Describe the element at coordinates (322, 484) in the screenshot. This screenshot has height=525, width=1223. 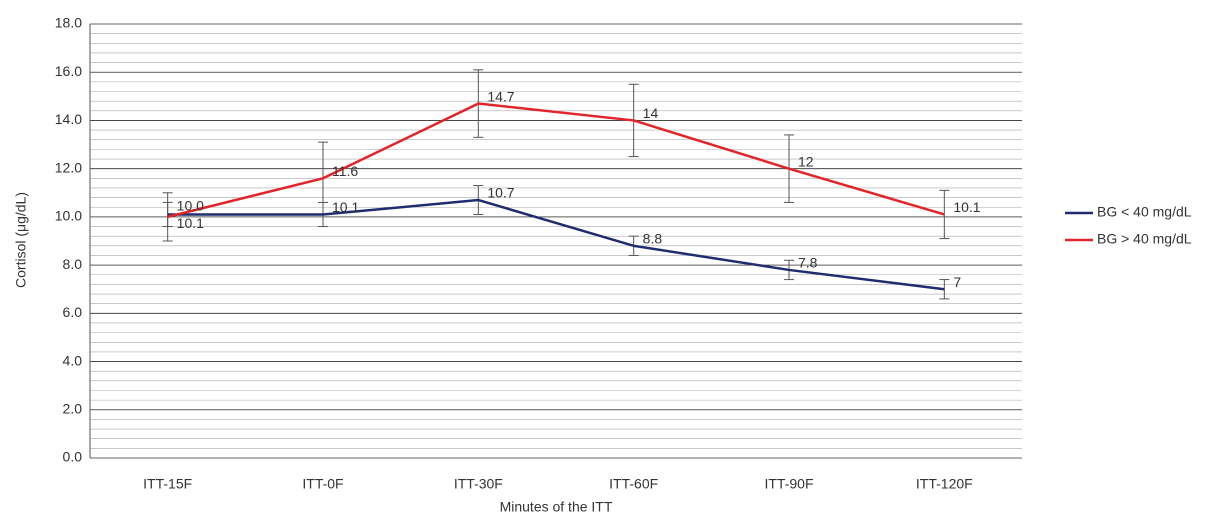
I see `x-tick-label: ITT-0F` at that location.